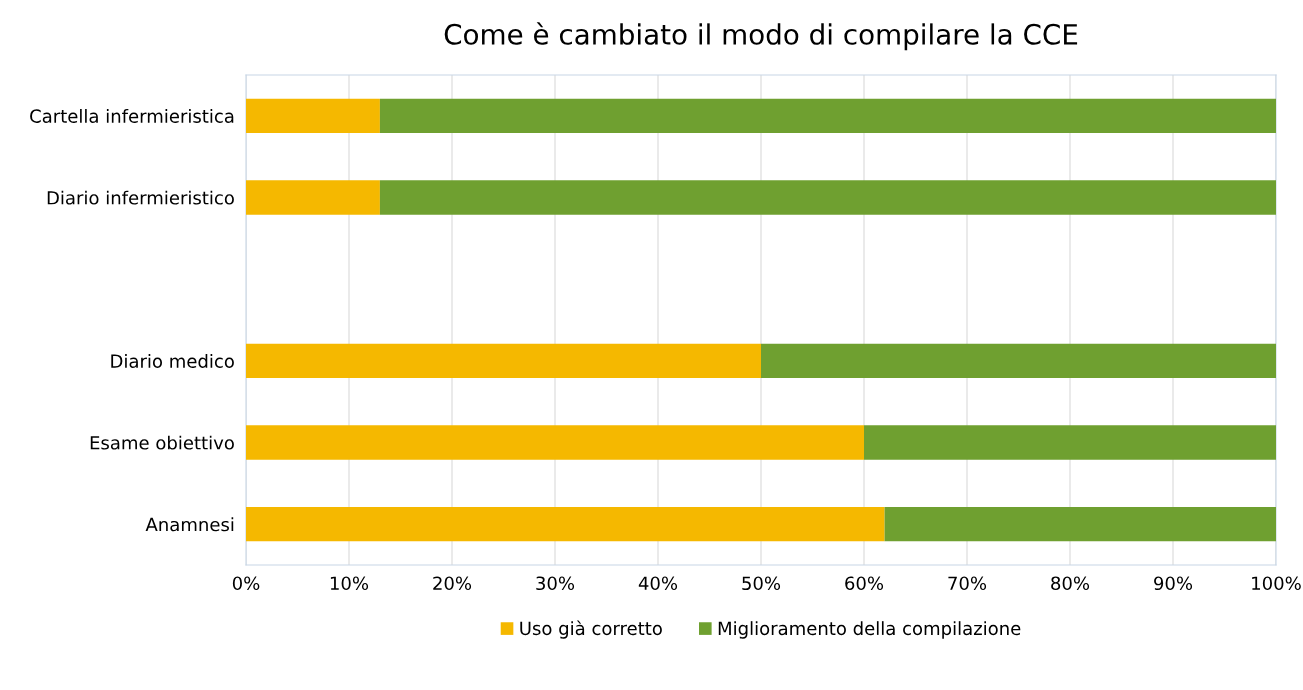 The height and width of the screenshot is (690, 1303). I want to click on x-tick-label: 40%, so click(658, 583).